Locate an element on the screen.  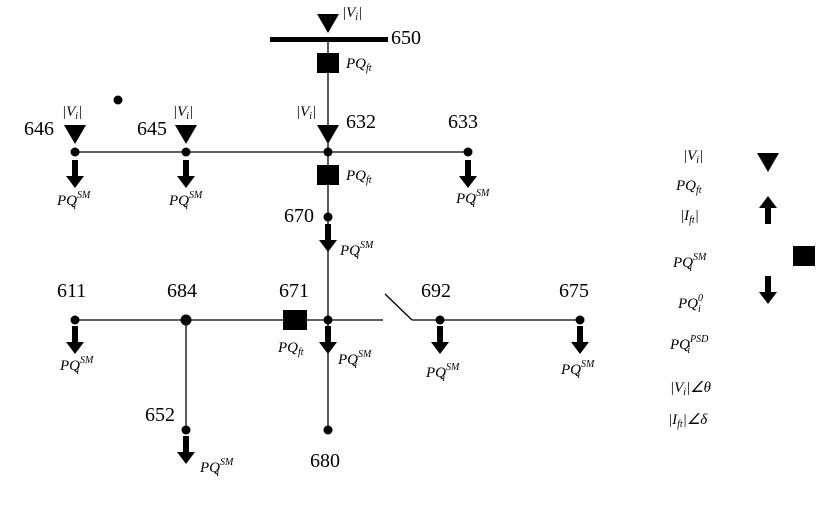
bus-label-684: 684 is located at coordinates (182, 291).